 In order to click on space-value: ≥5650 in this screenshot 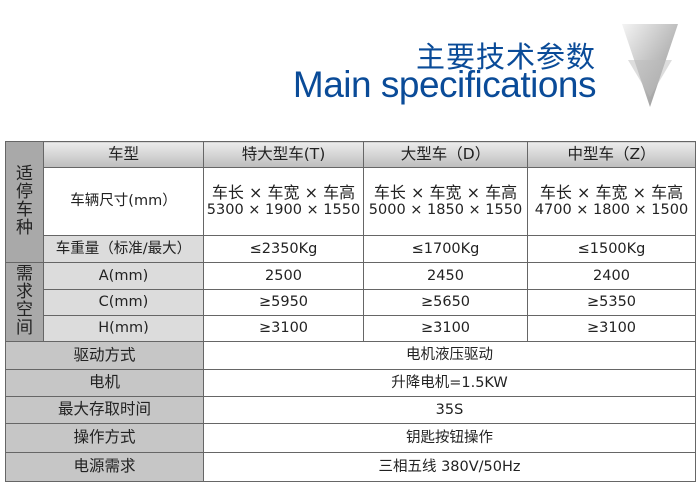, I will do `click(445, 302)`.